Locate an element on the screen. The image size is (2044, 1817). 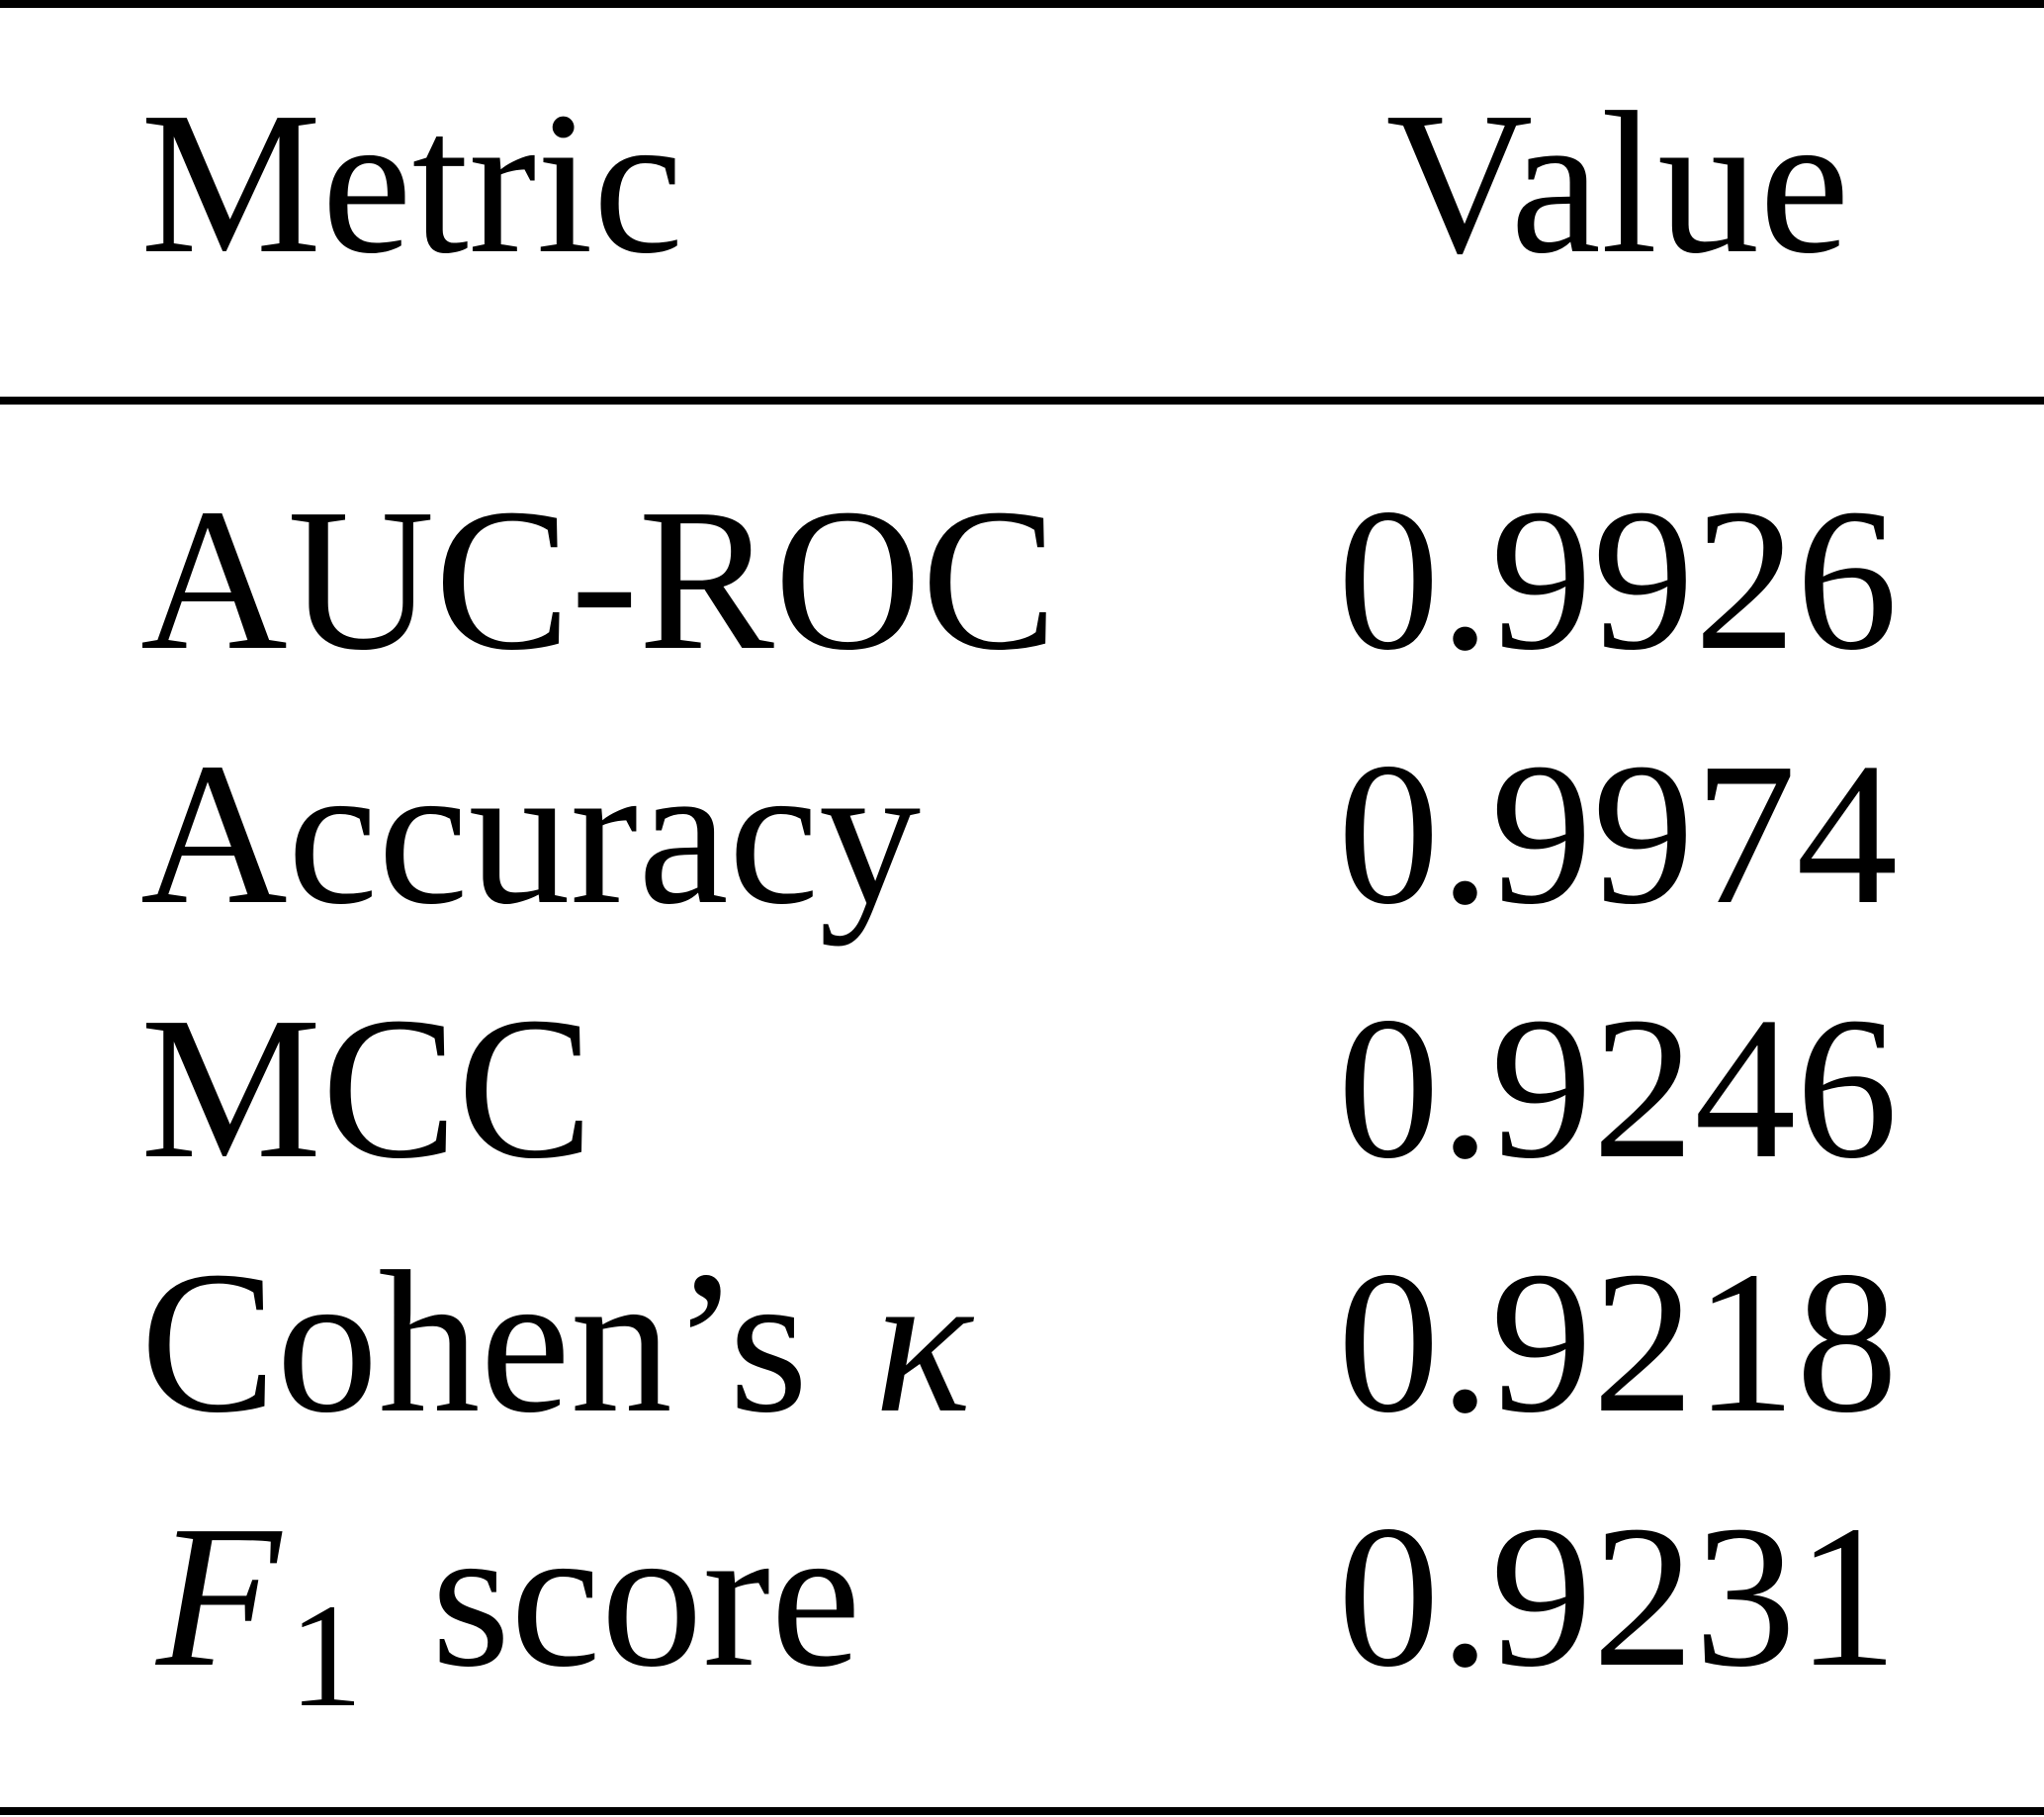
metric-value: 0.9246 is located at coordinates (1618, 1087).